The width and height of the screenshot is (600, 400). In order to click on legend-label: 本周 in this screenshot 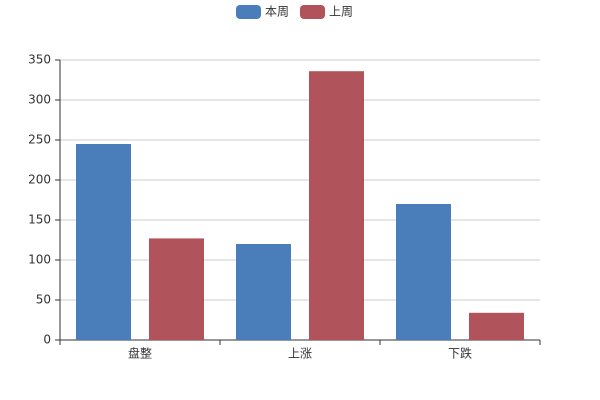, I will do `click(277, 12)`.